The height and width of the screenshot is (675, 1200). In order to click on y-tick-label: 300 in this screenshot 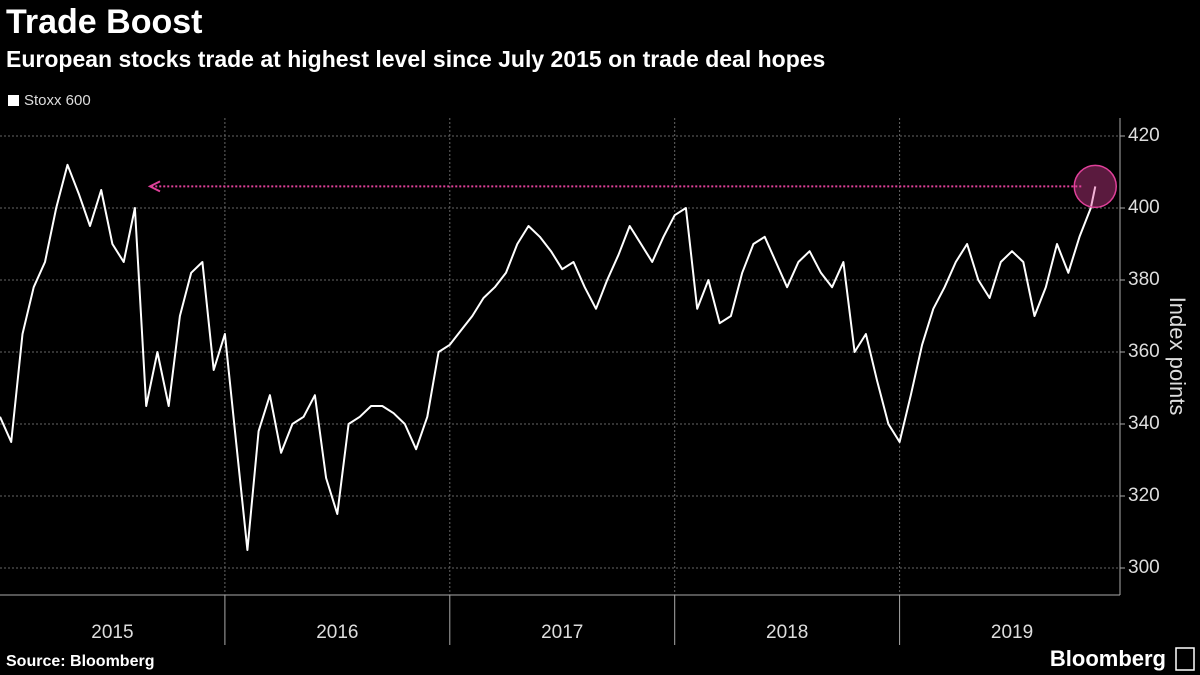, I will do `click(1144, 567)`.